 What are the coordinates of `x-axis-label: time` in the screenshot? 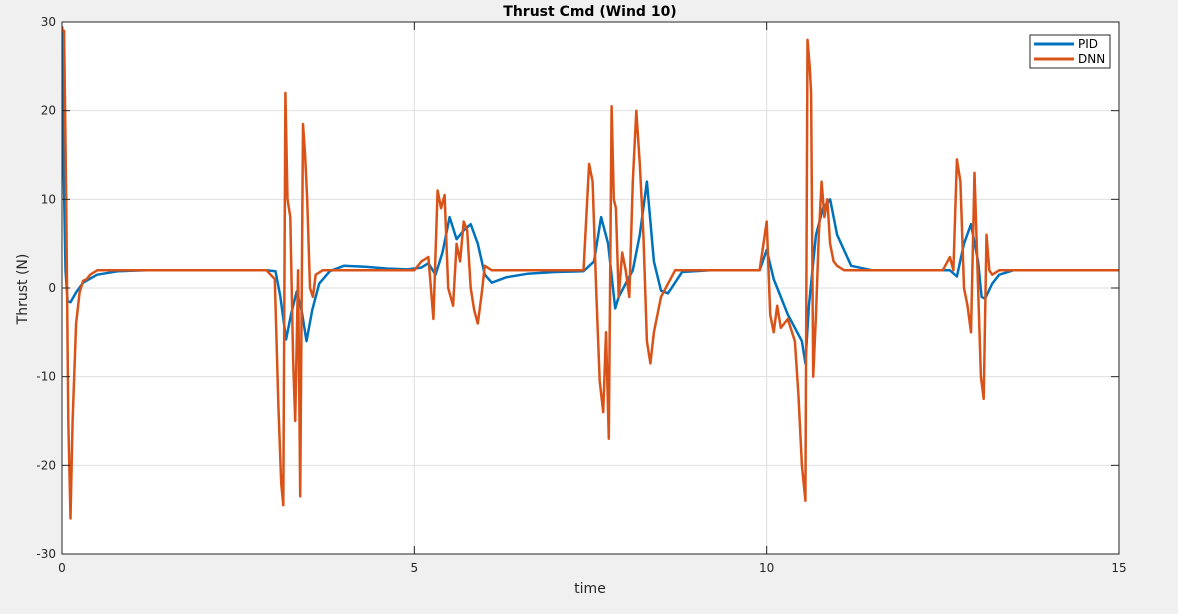 It's located at (590, 589).